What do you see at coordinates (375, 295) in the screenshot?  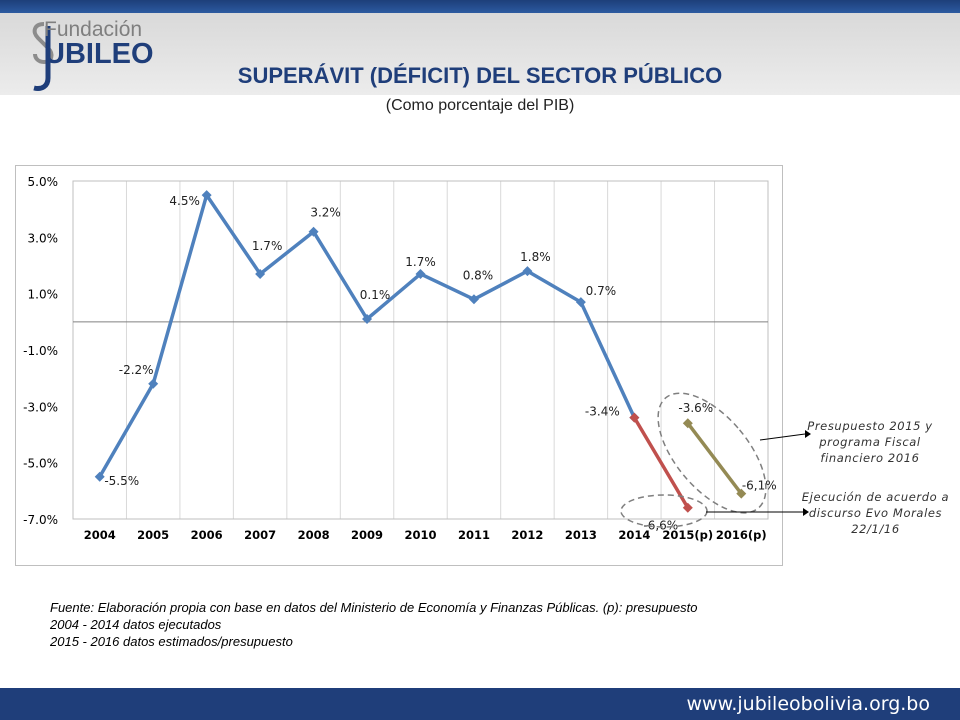 I see `data-label: 0.1%` at bounding box center [375, 295].